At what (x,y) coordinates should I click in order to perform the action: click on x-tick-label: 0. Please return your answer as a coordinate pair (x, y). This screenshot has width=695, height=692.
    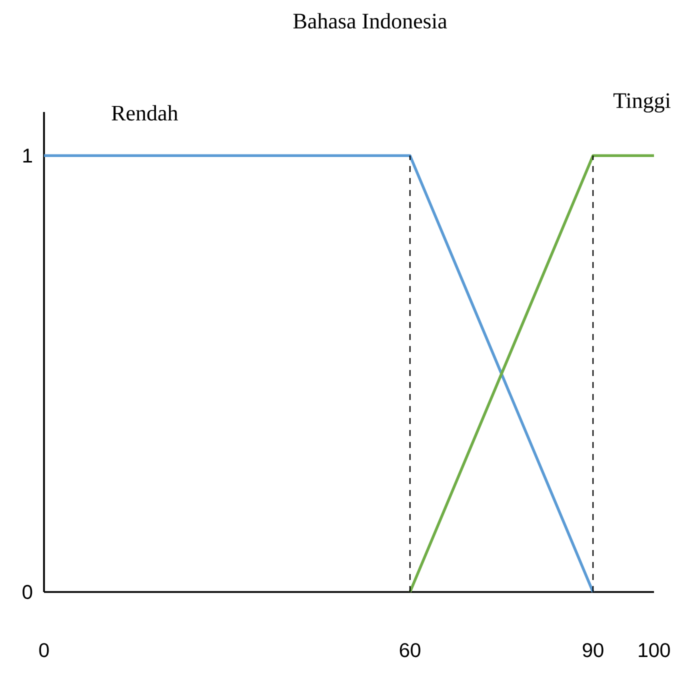
    Looking at the image, I should click on (44, 650).